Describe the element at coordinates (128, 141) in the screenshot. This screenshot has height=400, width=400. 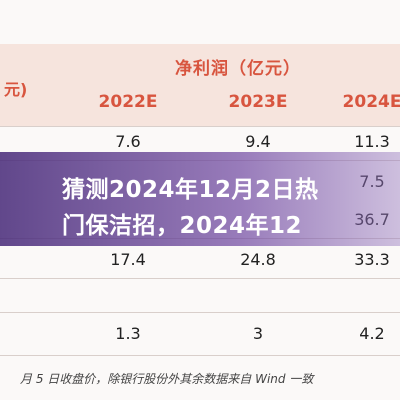
I see `table-cell: 7.6` at that location.